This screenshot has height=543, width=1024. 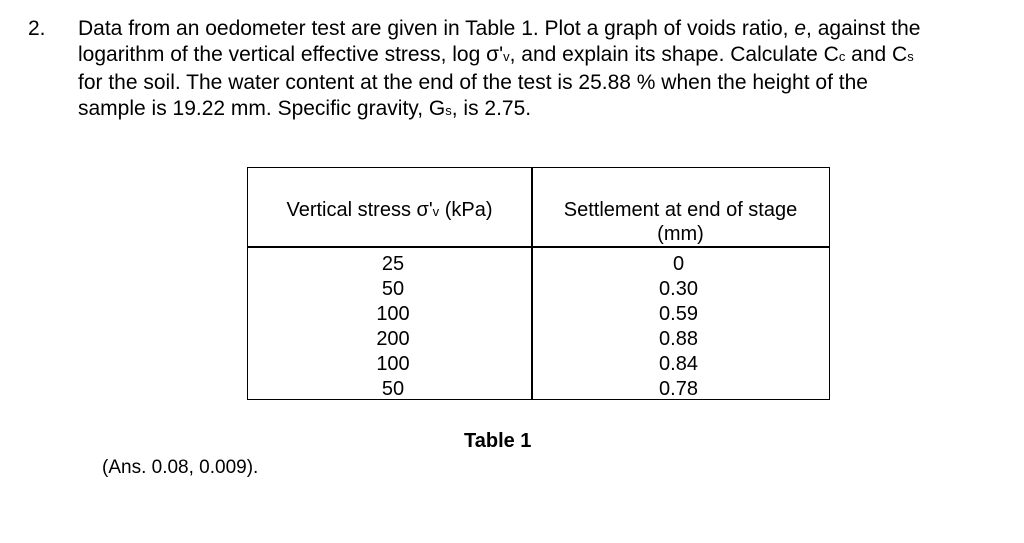 I want to click on settlement-cell: 0.59, so click(x=678, y=314).